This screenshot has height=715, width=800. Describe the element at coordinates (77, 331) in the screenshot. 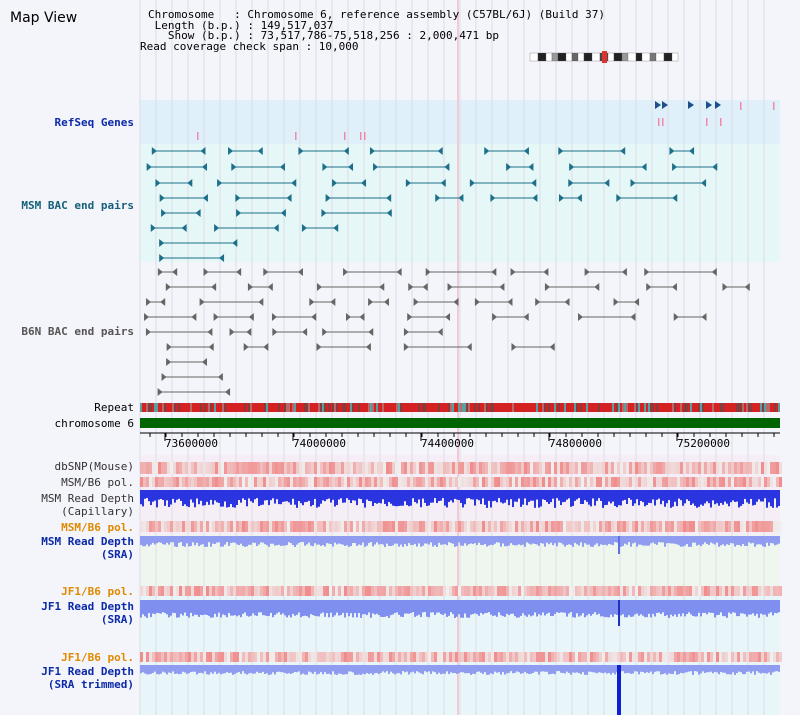

I see `track-label-b6n-bac: B6N BAC end pairs` at that location.